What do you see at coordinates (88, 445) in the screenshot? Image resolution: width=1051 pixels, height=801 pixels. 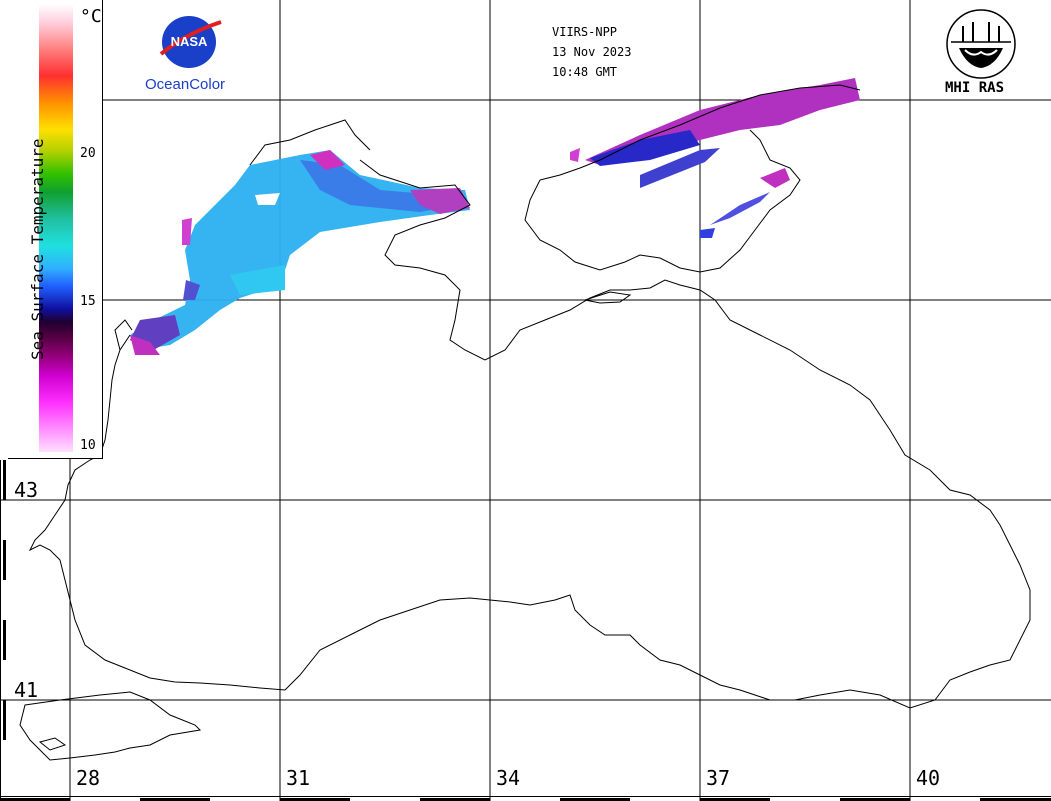 I see `tick-10: 10` at bounding box center [88, 445].